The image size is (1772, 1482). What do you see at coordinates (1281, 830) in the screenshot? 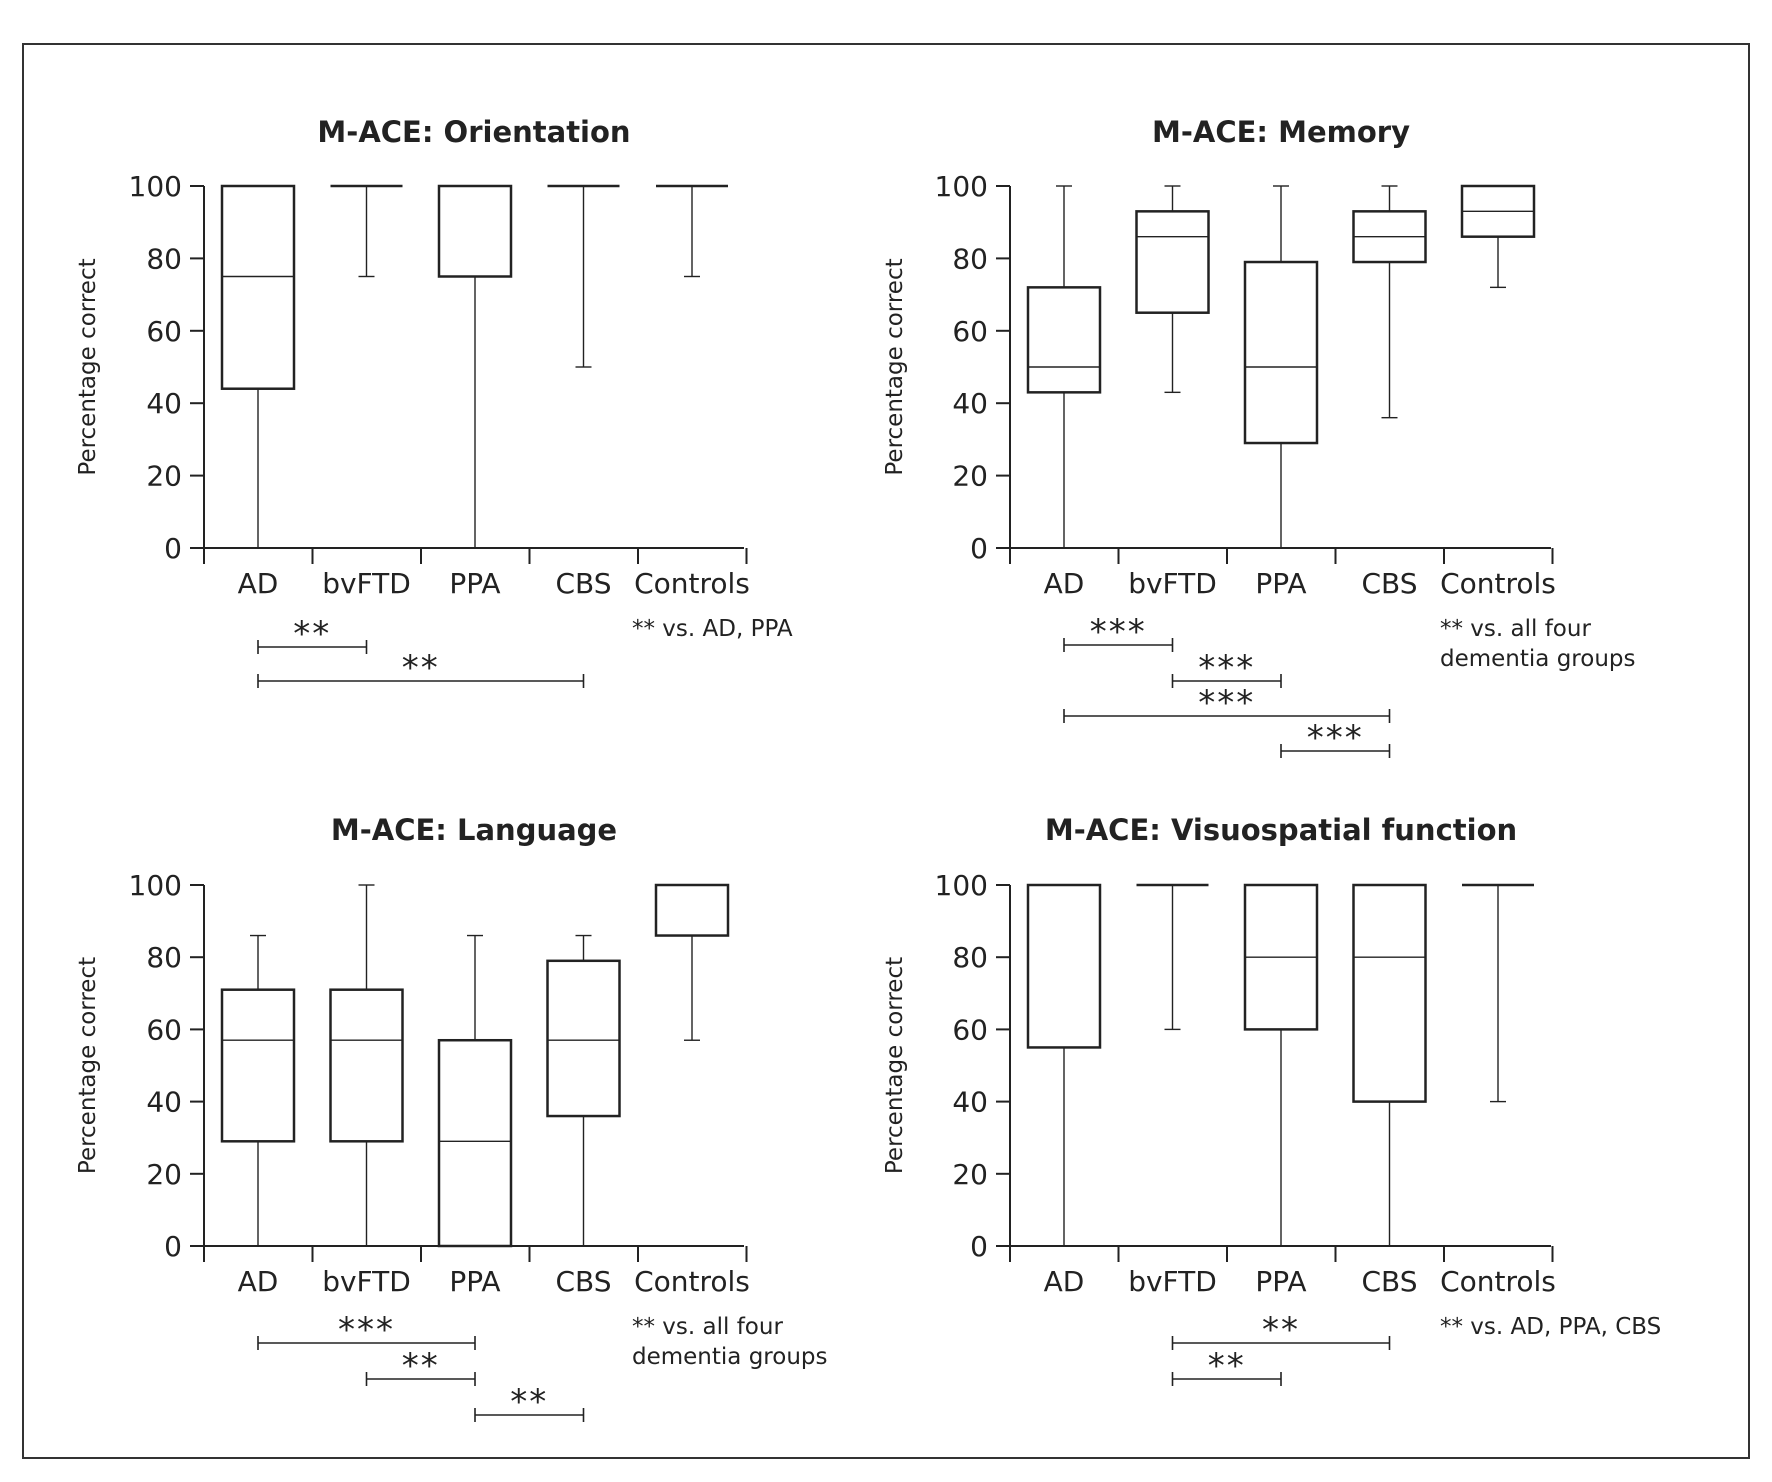
I see `panel-title: M-ACE: Visuospatial function` at bounding box center [1281, 830].